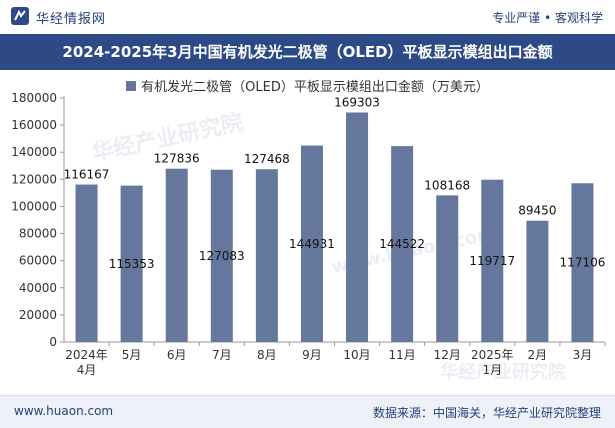 This screenshot has height=428, width=615. Describe the element at coordinates (222, 355) in the screenshot. I see `x-tick-label: 7月` at that location.